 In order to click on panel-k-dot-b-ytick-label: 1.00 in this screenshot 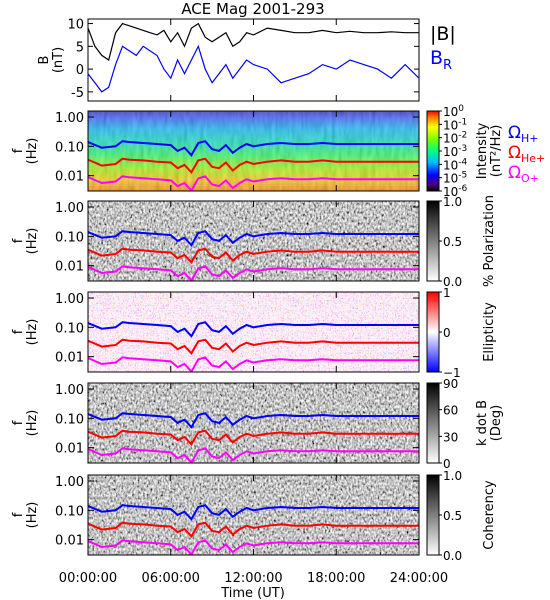, I will do `click(69, 390)`.